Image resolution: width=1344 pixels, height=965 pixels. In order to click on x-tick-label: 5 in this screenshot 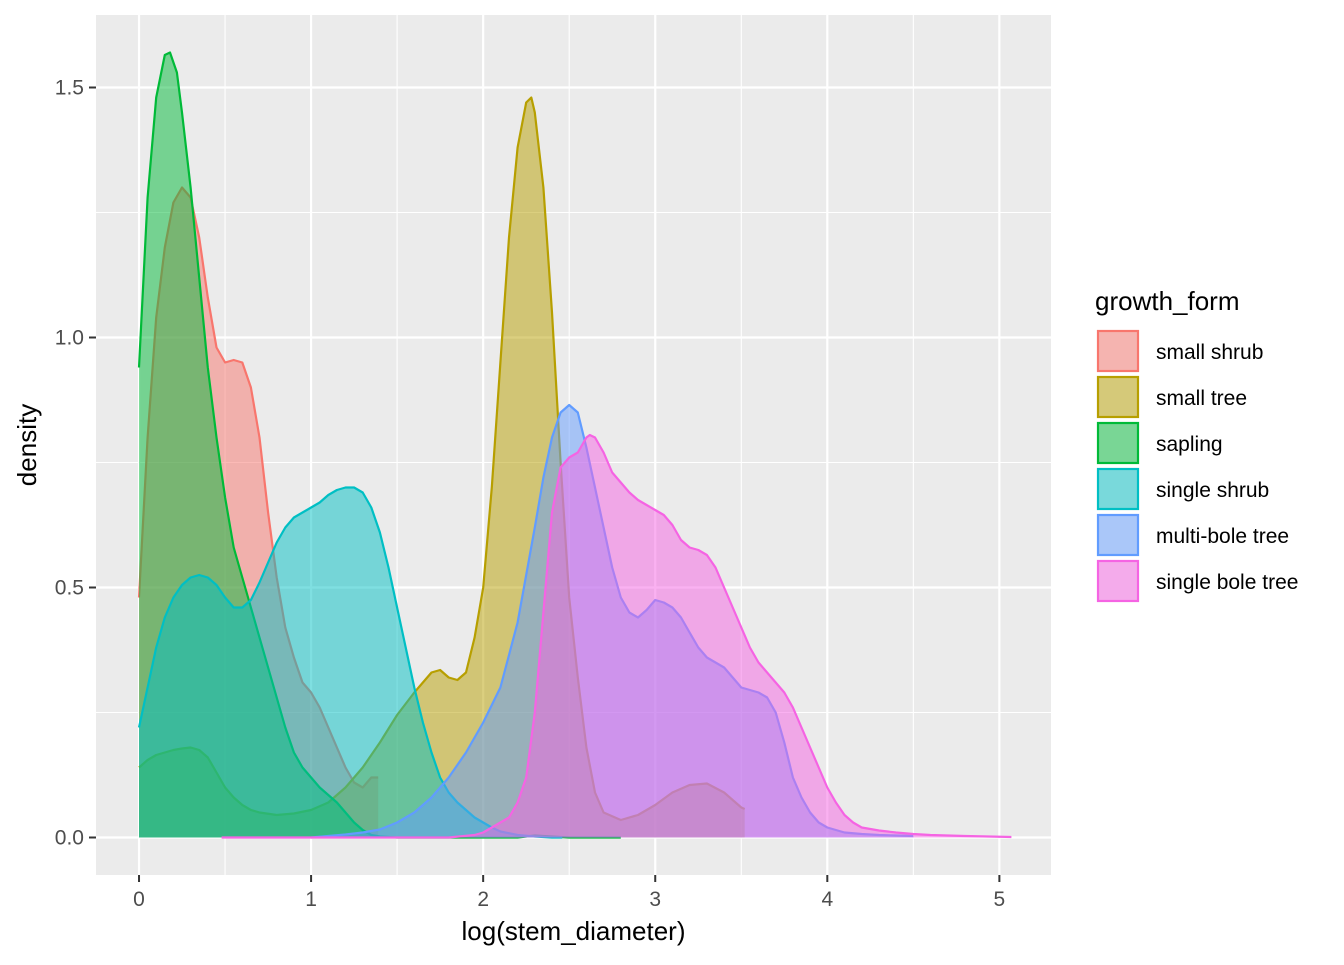, I will do `click(1000, 899)`.